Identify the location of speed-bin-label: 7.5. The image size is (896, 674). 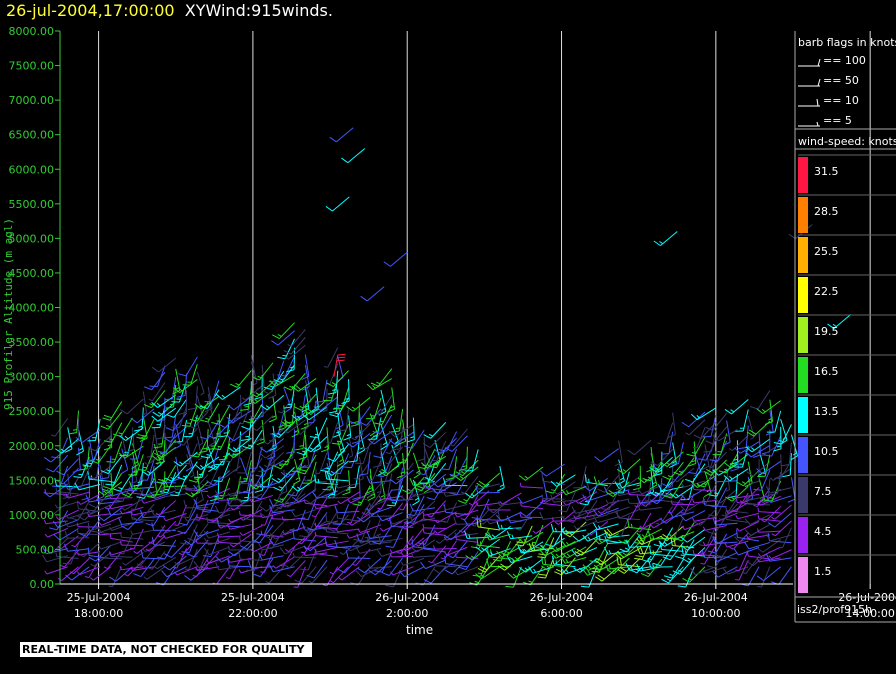
(823, 491).